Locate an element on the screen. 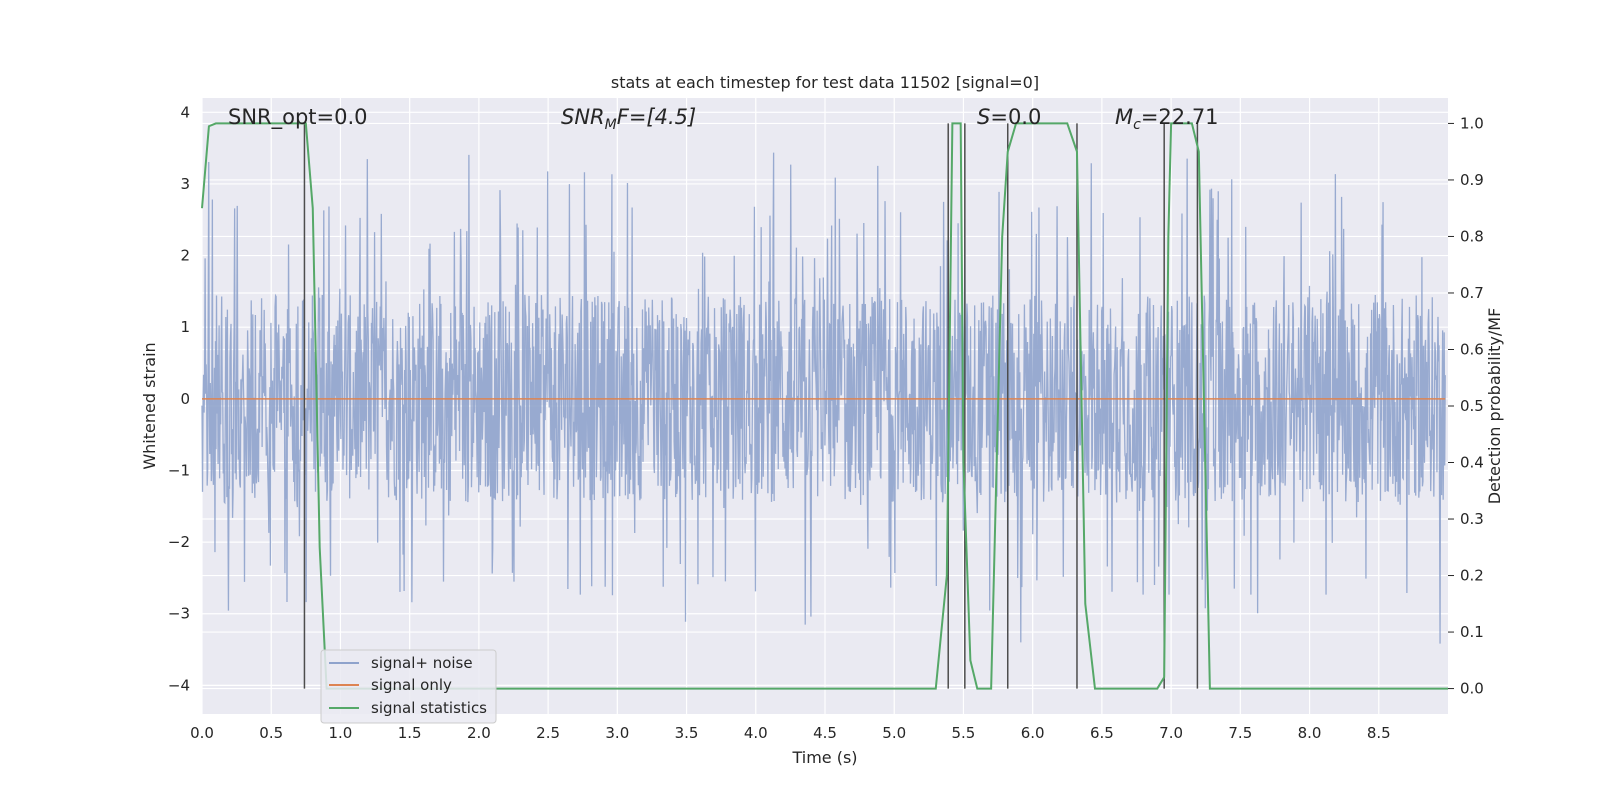 The width and height of the screenshot is (1600, 800). x-tick-label-13: 6.5 is located at coordinates (1102, 733).